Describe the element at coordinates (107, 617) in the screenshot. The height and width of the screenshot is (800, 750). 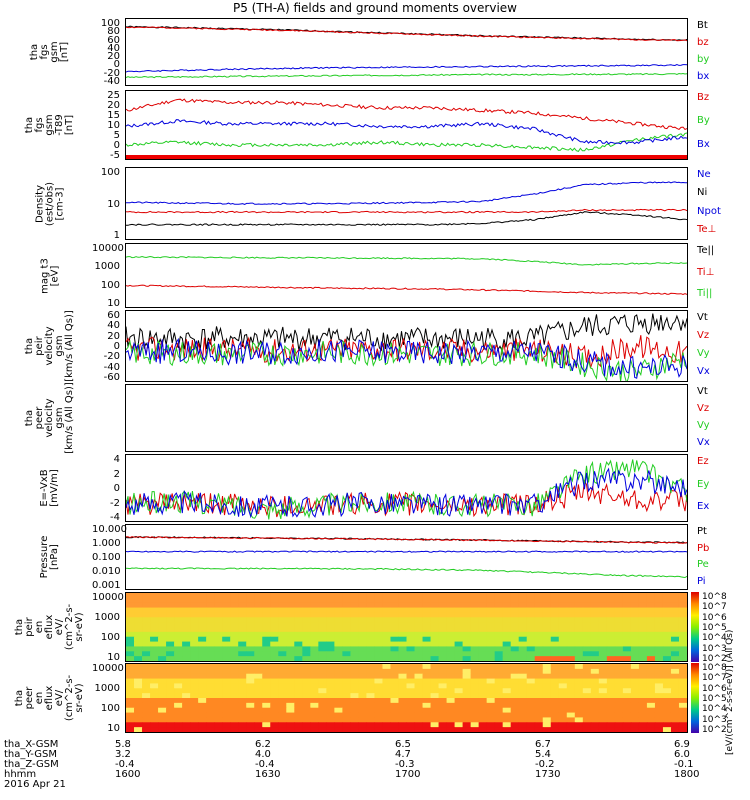
I see `panel-9-ytick: 1000` at that location.